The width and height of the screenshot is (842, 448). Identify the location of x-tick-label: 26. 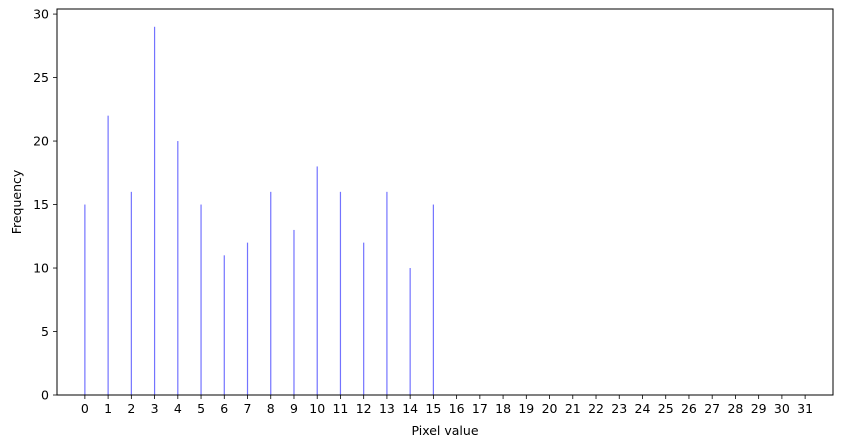
(689, 408).